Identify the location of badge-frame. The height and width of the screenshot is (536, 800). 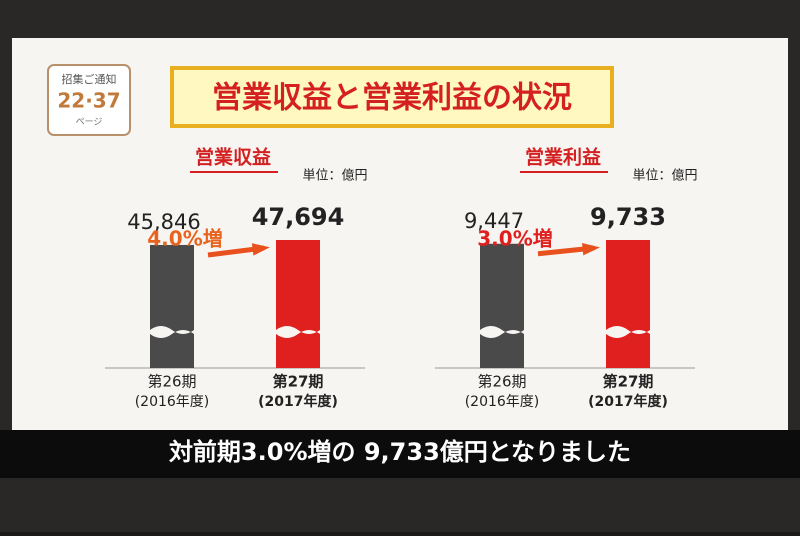
(89, 100).